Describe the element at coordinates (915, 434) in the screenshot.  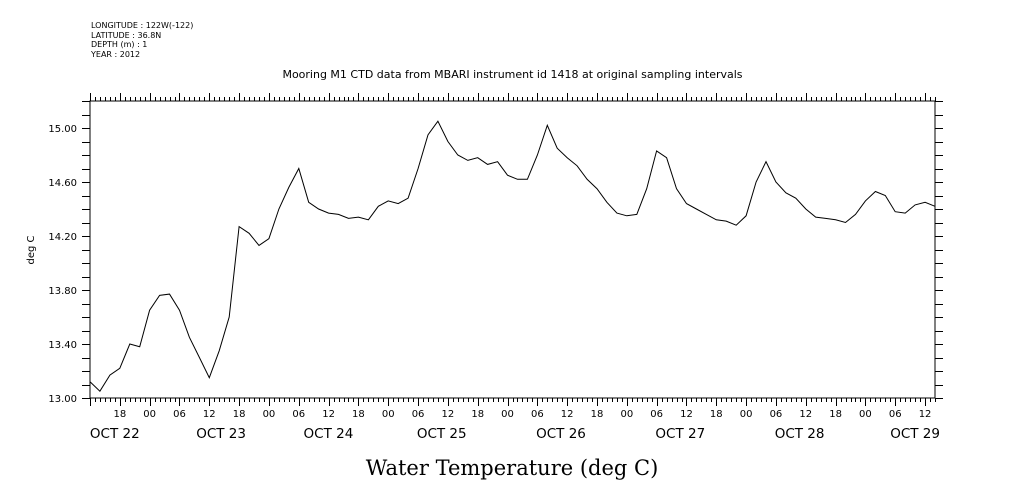
I see `day-label: OCT 29` at that location.